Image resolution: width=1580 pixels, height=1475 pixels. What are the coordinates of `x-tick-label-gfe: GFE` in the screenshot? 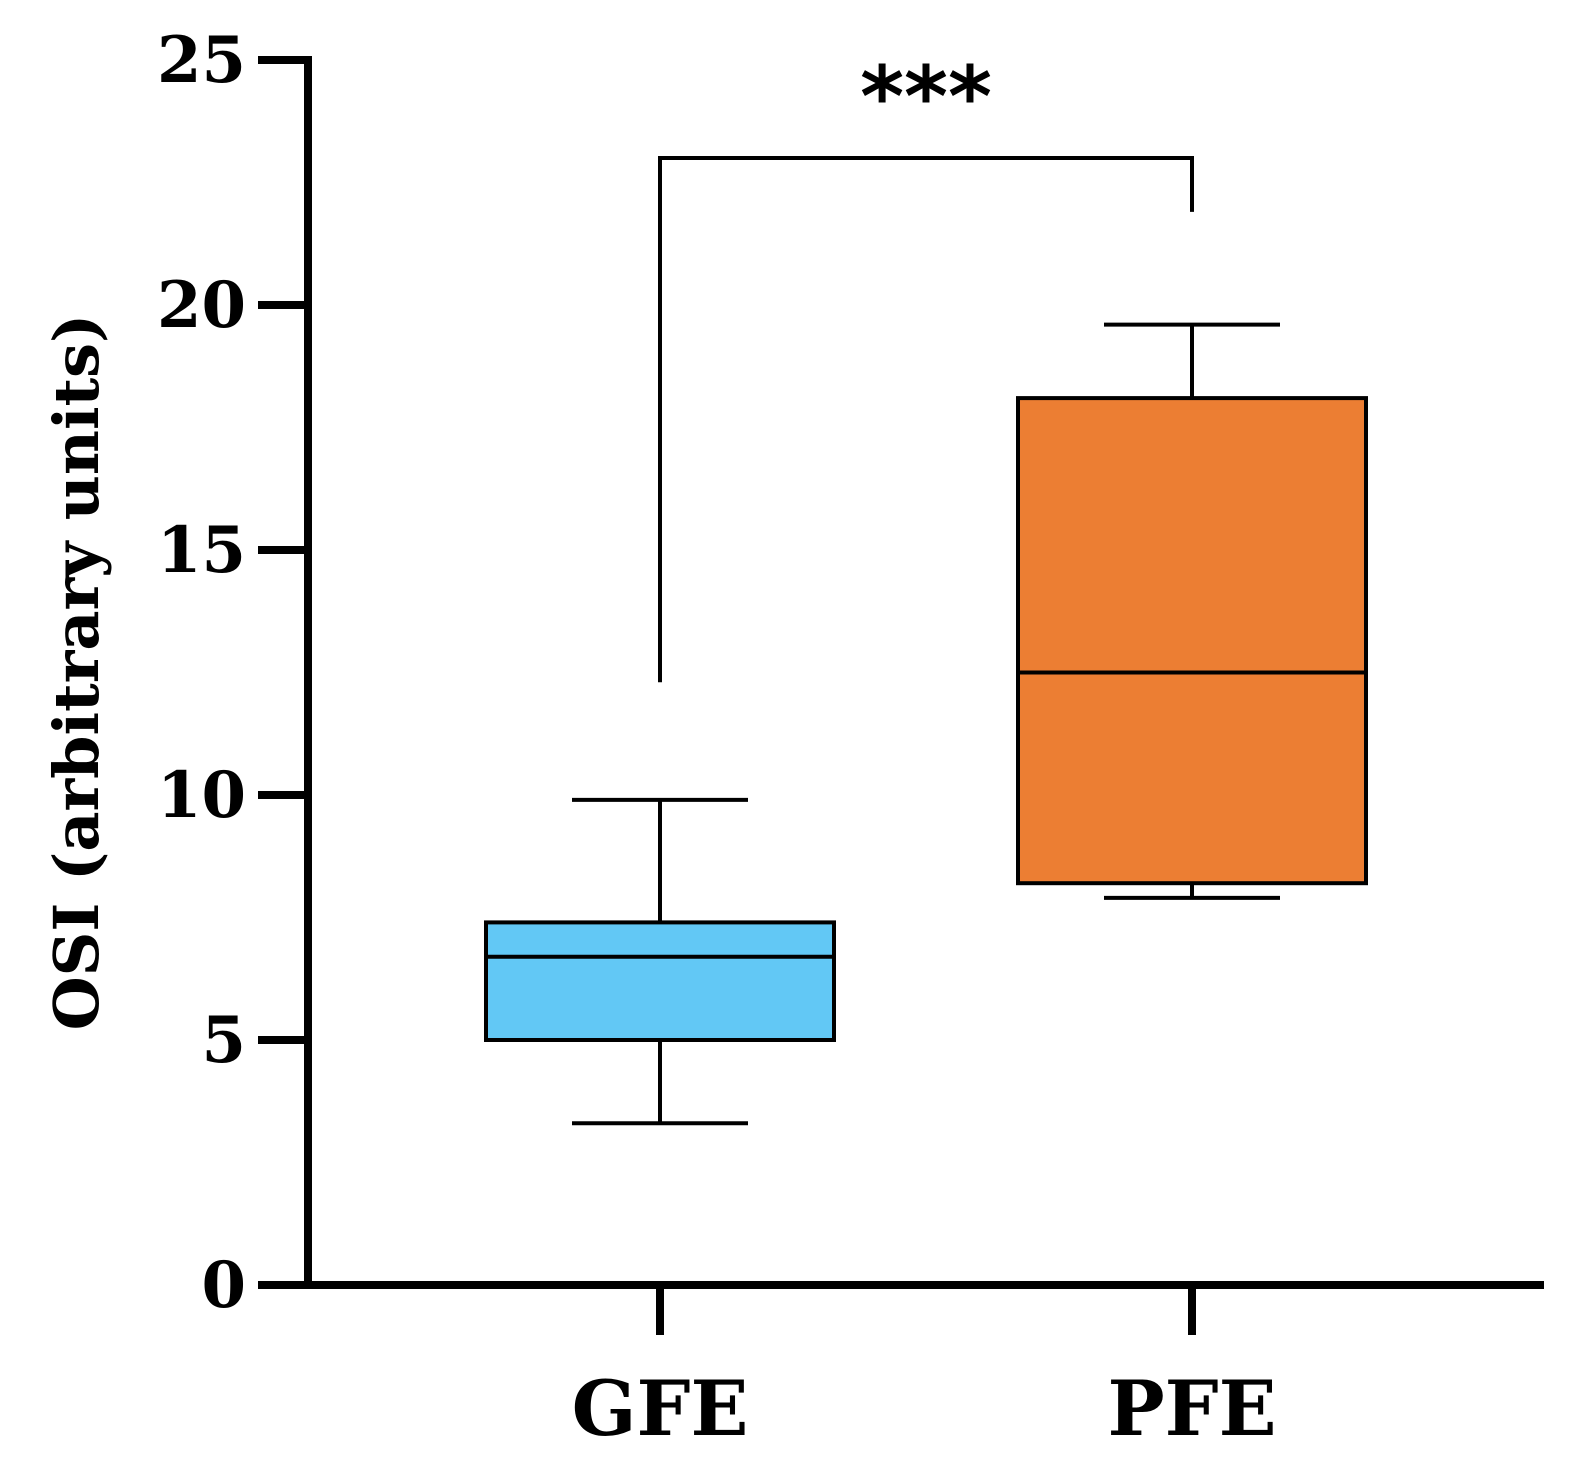 It's located at (660, 1408).